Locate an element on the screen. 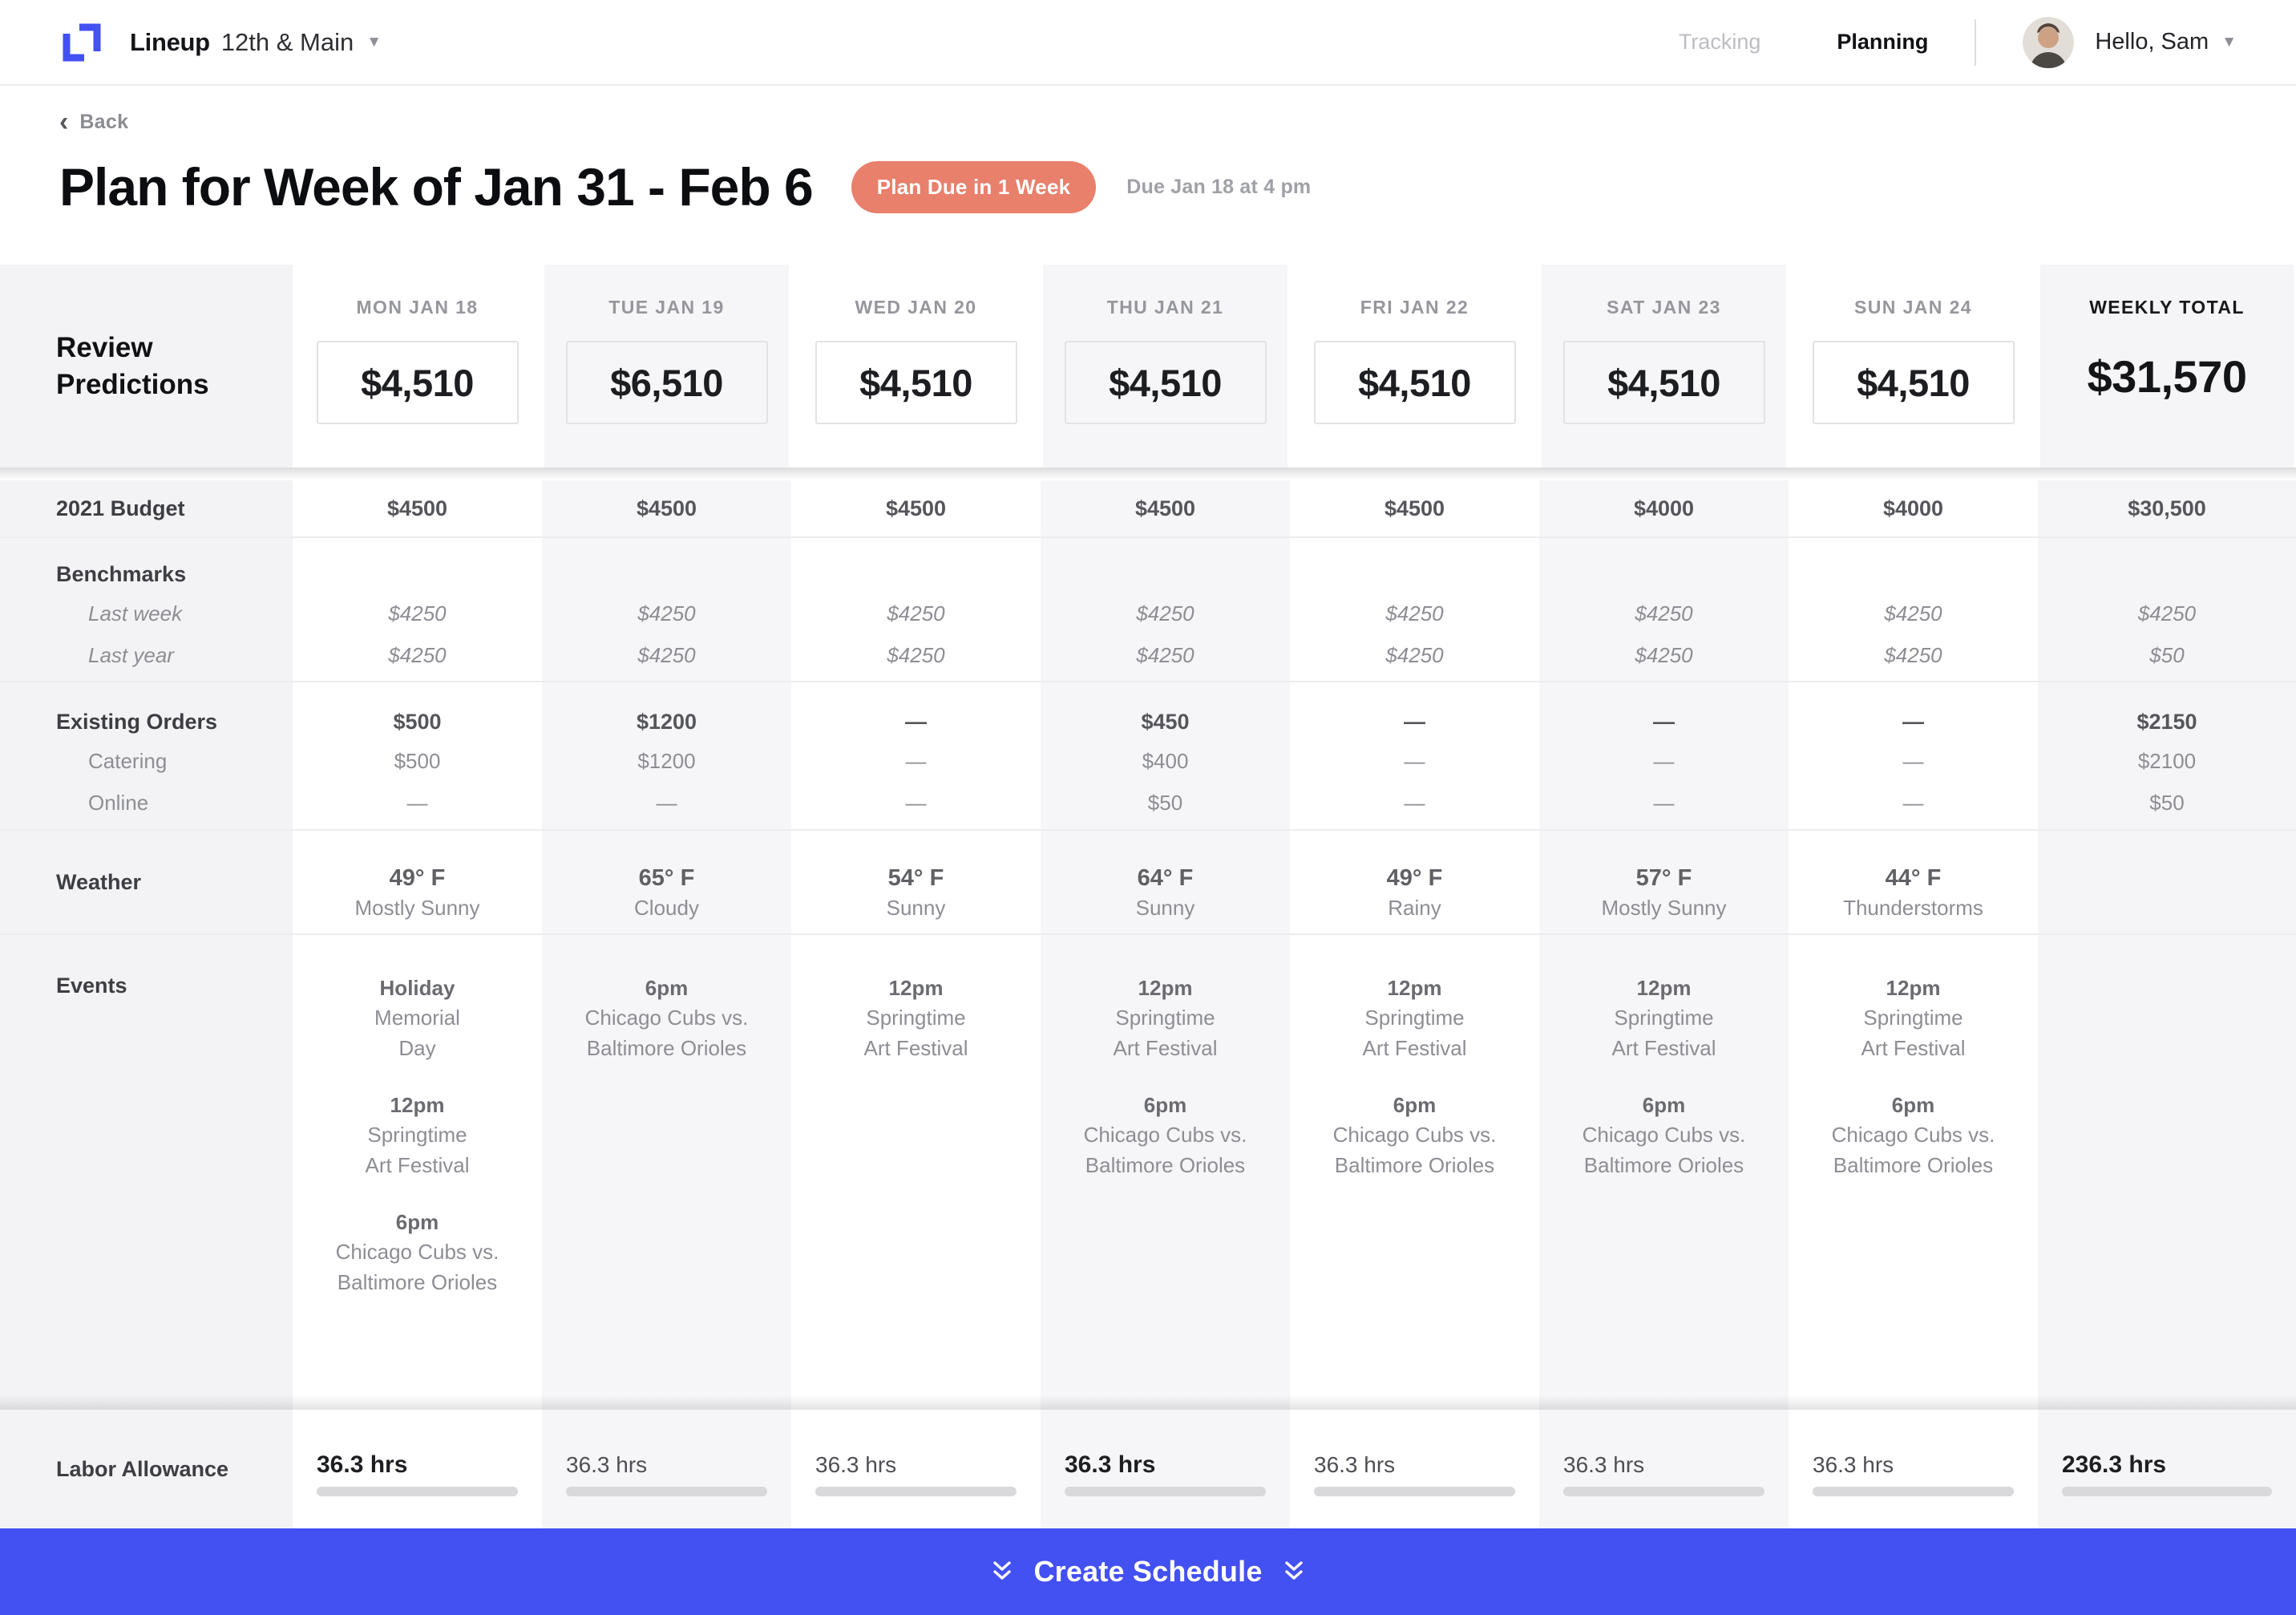  weather-cell: 64° F Sunny is located at coordinates (1165, 882).